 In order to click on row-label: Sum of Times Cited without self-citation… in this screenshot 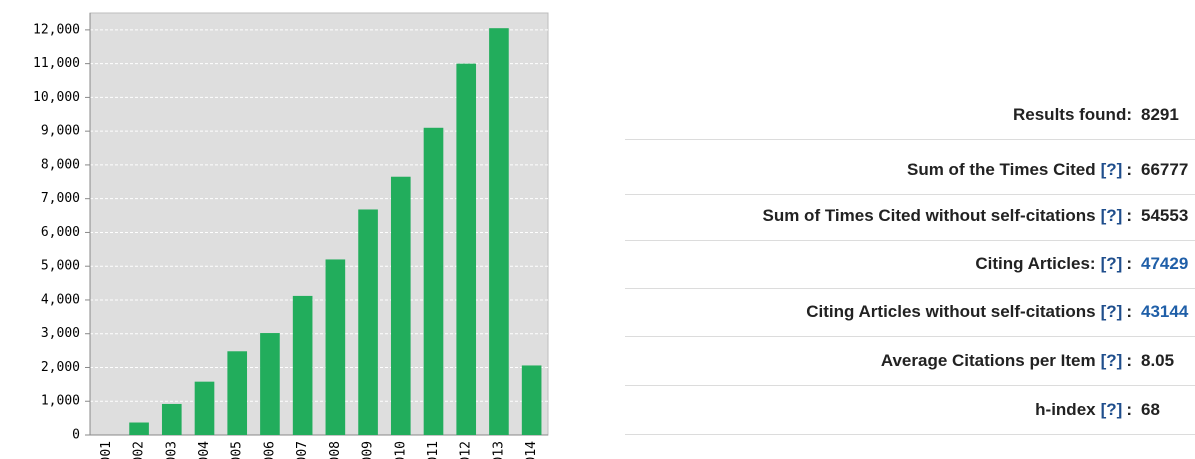, I will do `click(929, 215)`.